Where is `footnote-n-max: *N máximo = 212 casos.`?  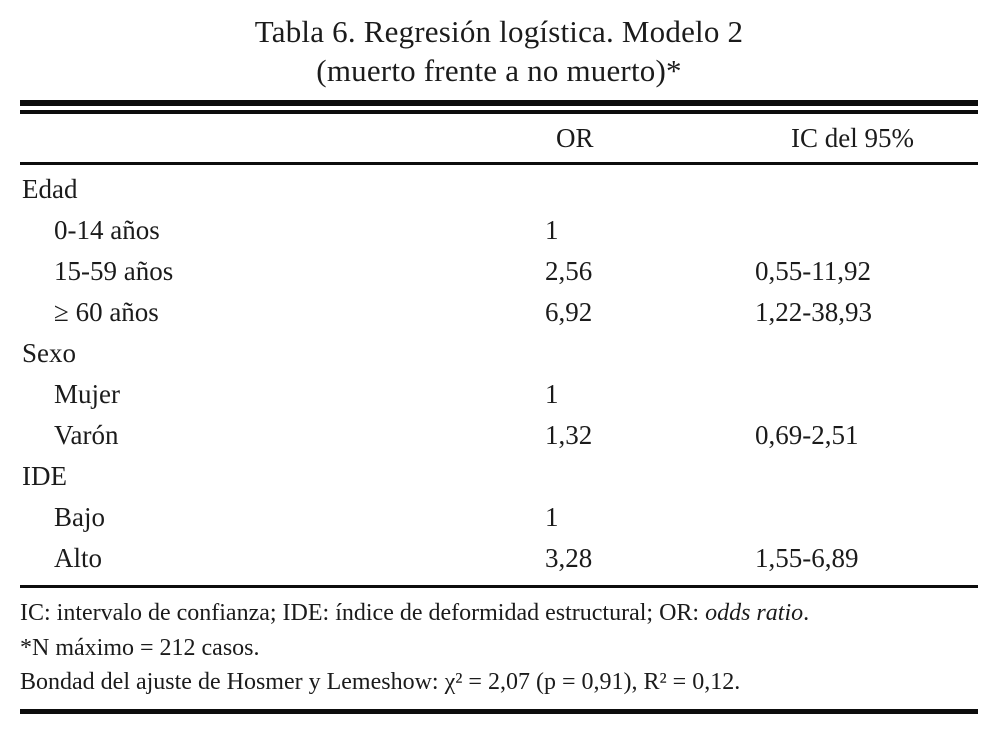
footnote-n-max: *N máximo = 212 casos. is located at coordinates (140, 647).